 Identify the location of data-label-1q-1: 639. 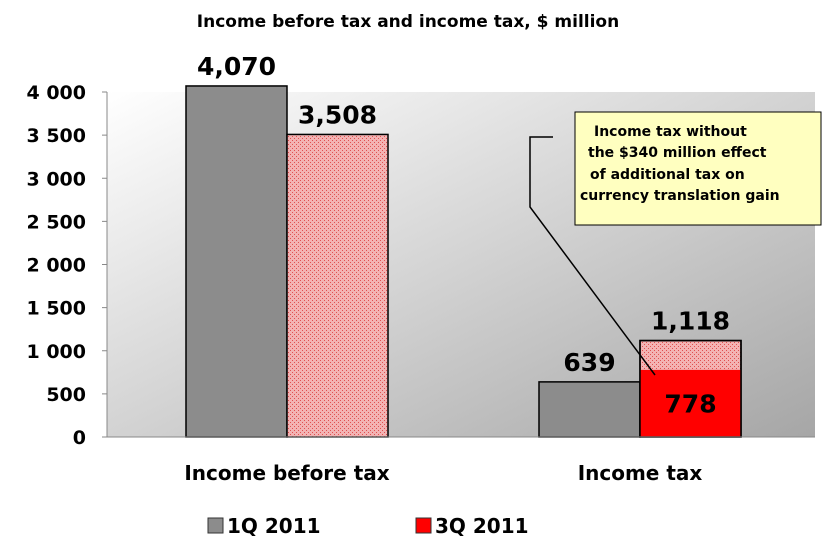
(589, 362).